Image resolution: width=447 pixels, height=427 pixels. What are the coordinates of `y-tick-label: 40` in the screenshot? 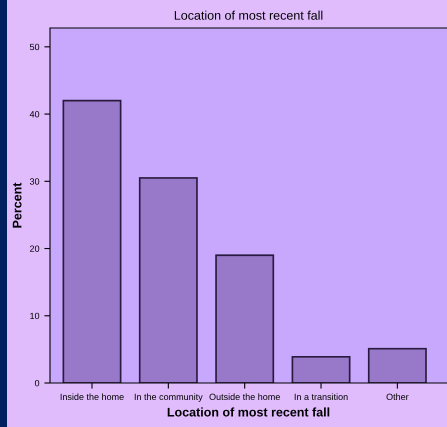 It's located at (35, 114).